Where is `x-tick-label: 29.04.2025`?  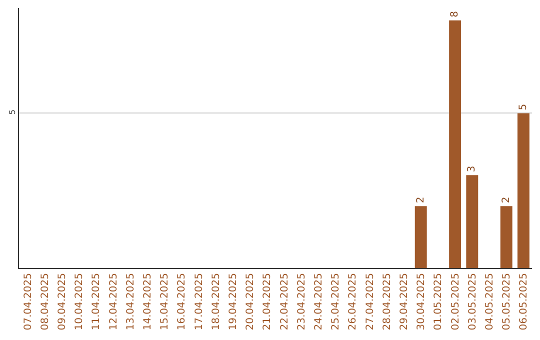 x-tick-label: 29.04.2025 is located at coordinates (404, 301).